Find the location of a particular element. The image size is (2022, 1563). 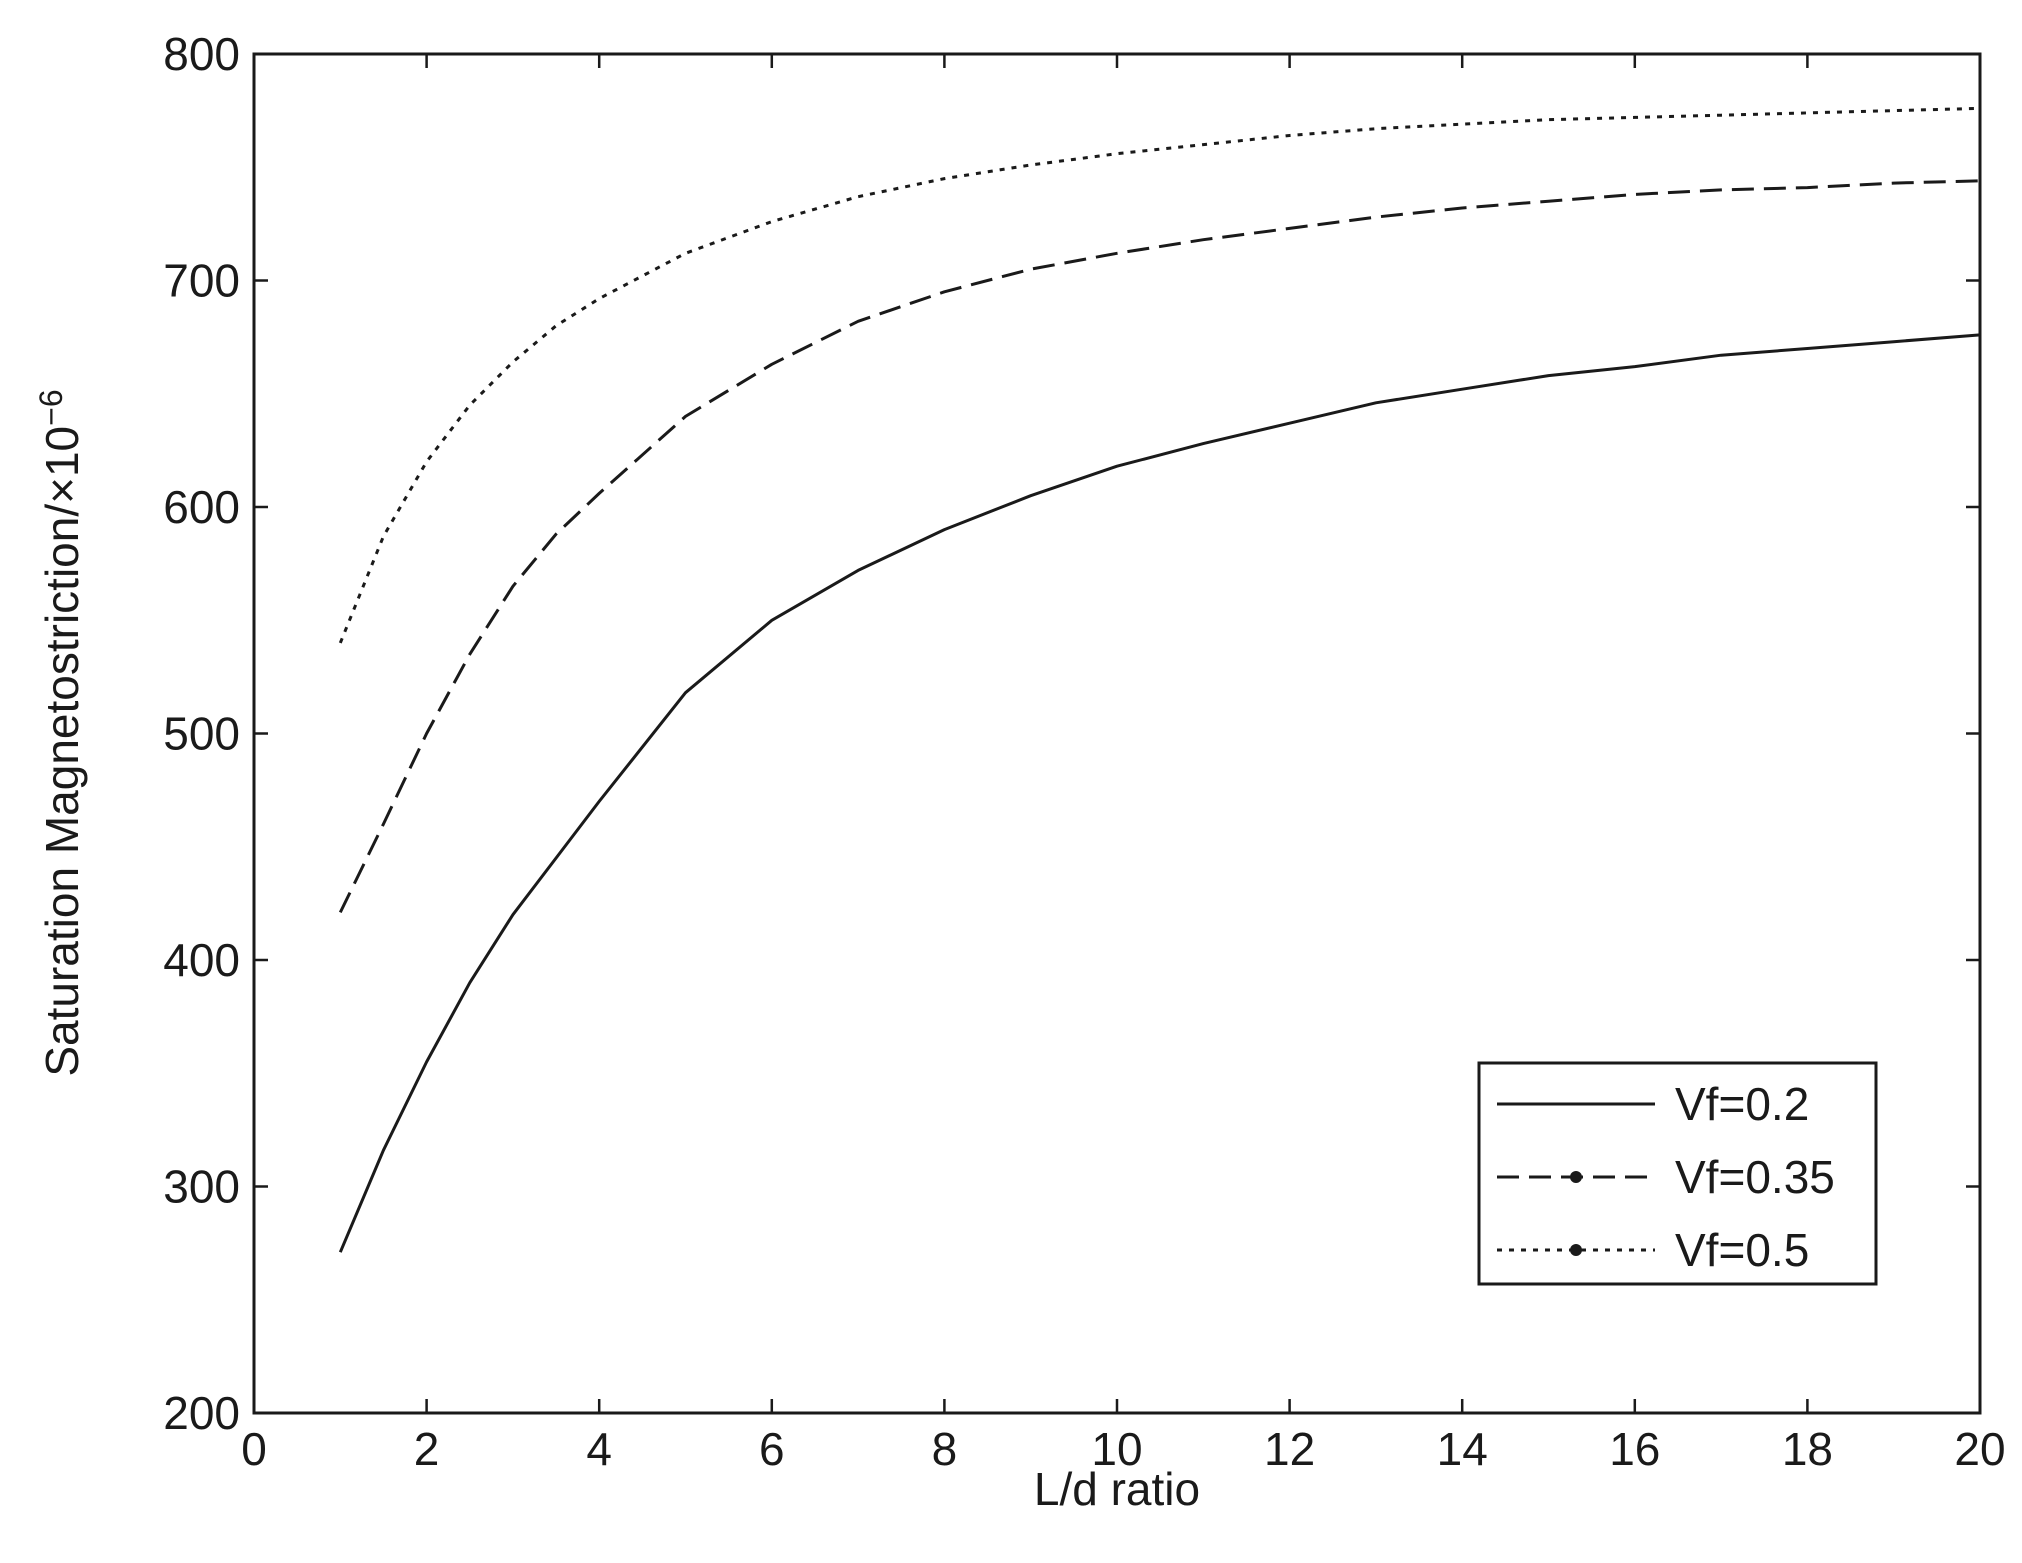

y-axis-title: Saturation Magnetostriction/×10−6 is located at coordinates (60, 732).